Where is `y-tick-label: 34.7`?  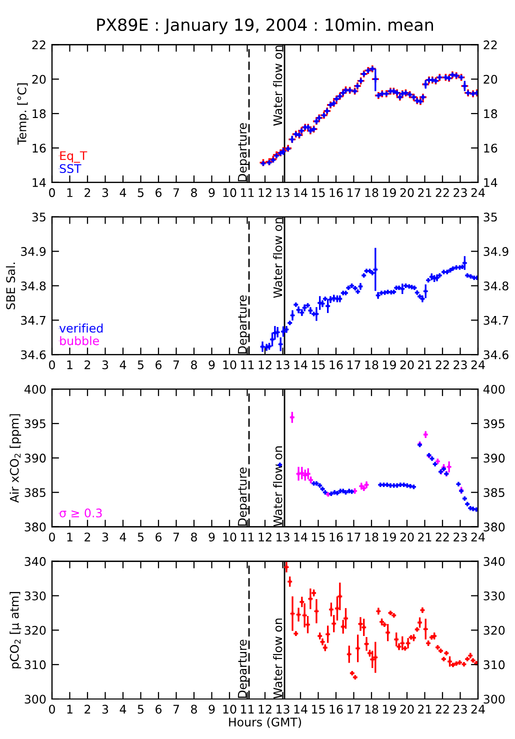 y-tick-label: 34.7 is located at coordinates (33, 320).